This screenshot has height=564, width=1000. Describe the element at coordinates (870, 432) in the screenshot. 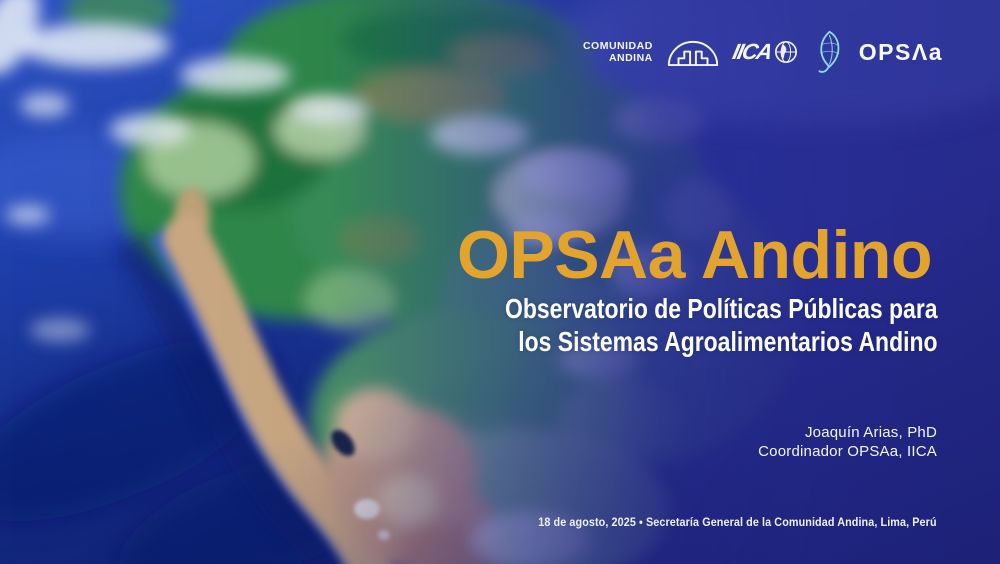

I see `author-name: Joaquín Arias, PhD` at that location.